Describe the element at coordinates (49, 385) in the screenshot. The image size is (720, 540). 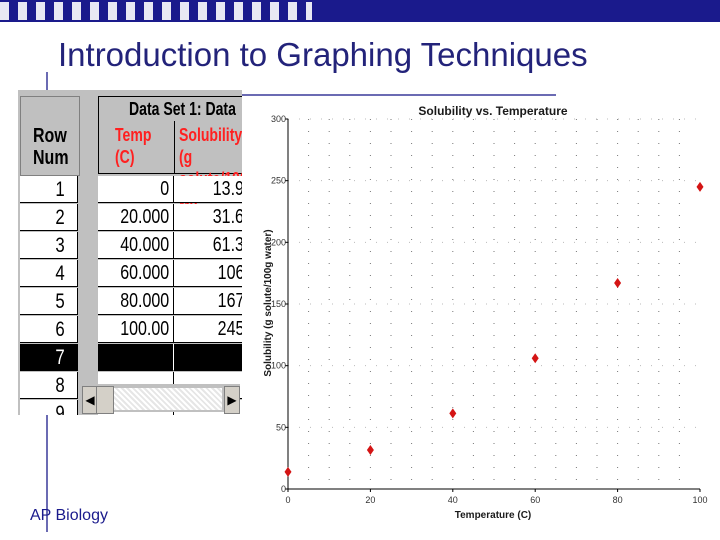
I see `row-number-cell: 8` at that location.